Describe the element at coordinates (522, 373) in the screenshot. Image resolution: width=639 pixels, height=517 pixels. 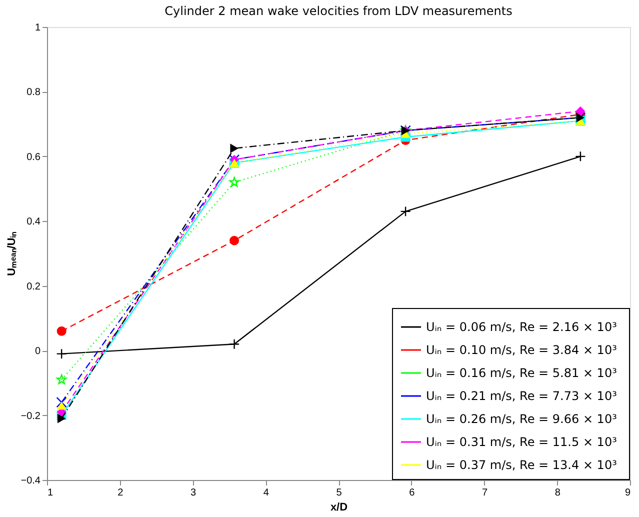
I see `legend-label: Uᵢₙ = 0.16 m/s, Re = 5.81 × 10³` at that location.